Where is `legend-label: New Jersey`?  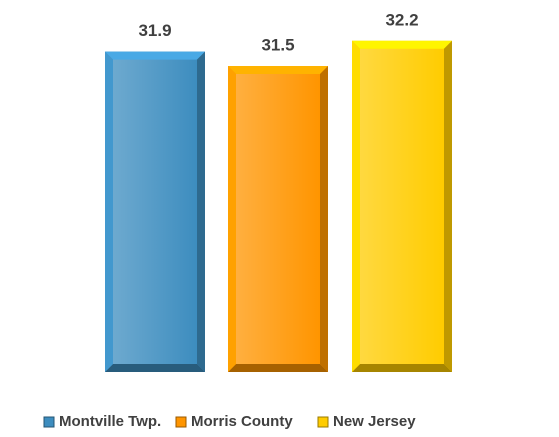
legend-label: New Jersey is located at coordinates (374, 421).